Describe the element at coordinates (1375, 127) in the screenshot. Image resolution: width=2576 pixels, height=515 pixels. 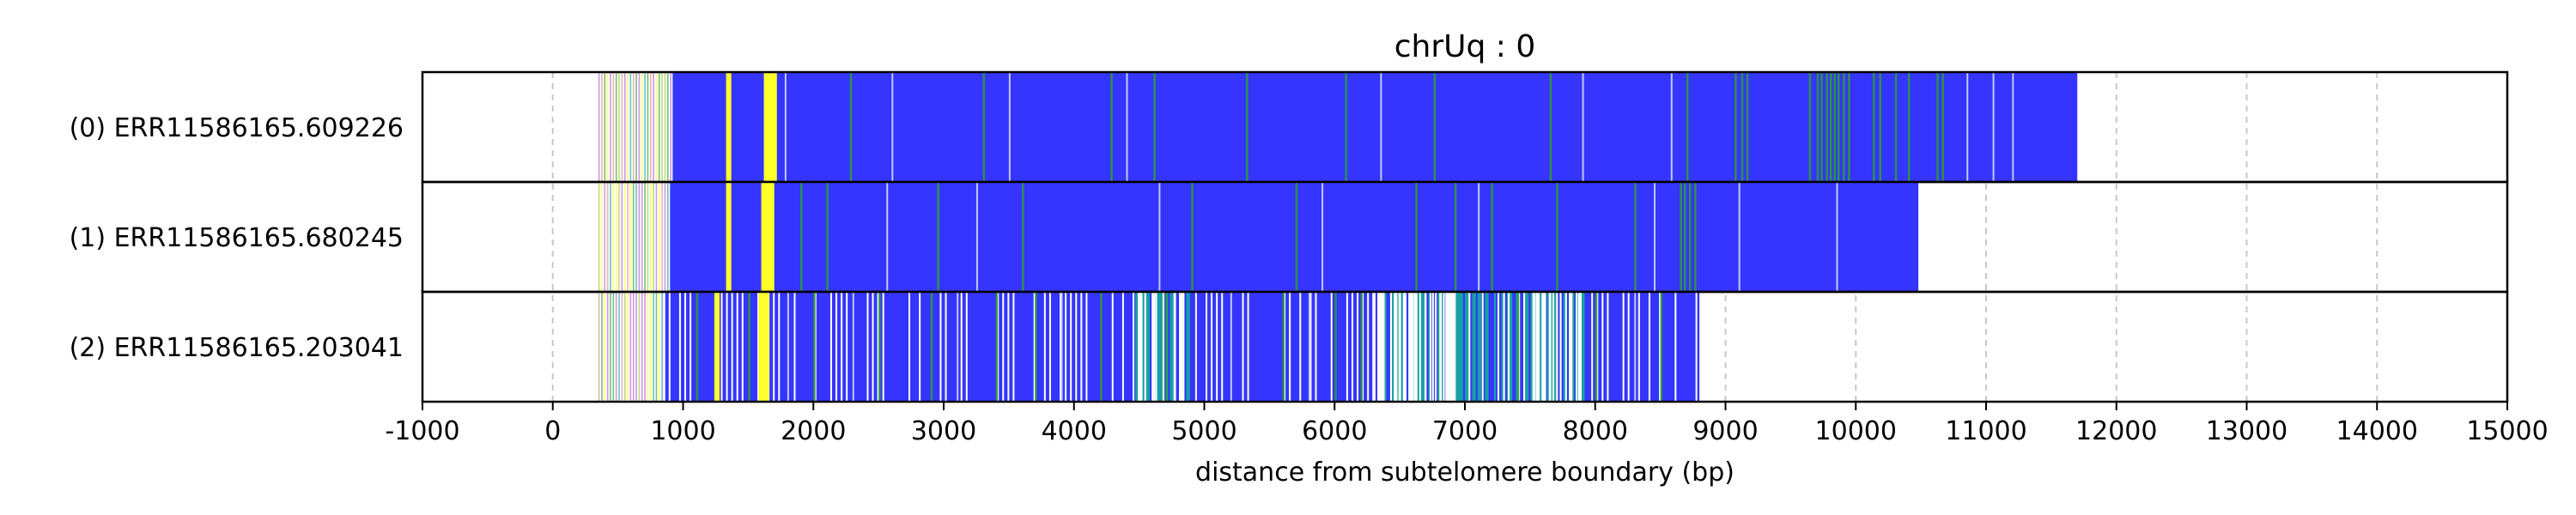
I see `track-segment` at that location.